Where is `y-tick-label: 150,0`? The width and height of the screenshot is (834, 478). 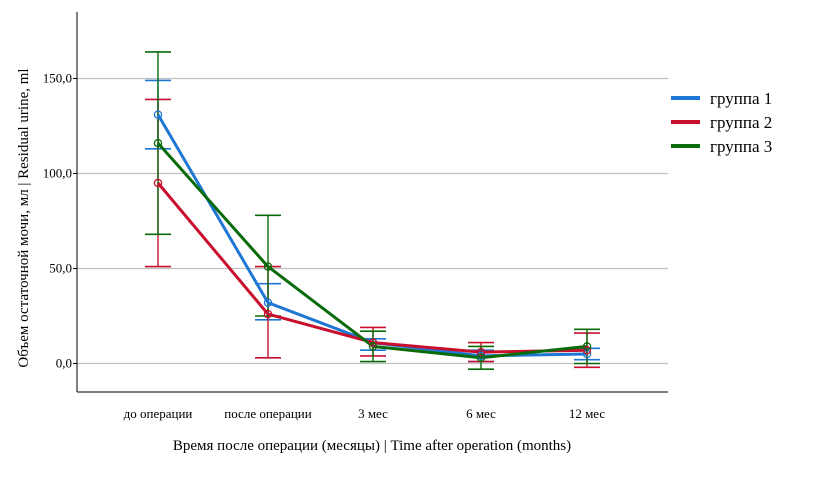 y-tick-label: 150,0 is located at coordinates (57, 78).